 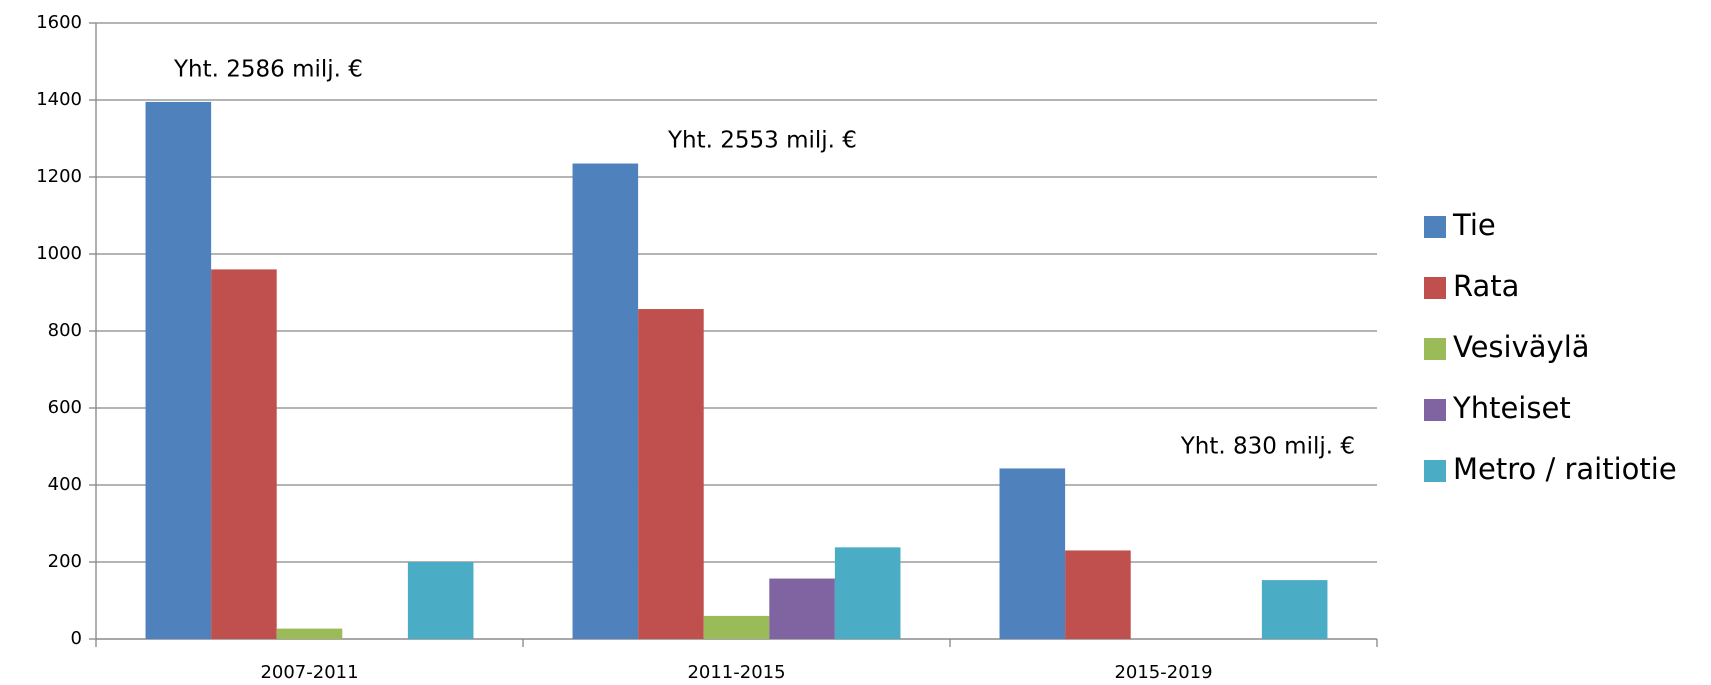 I want to click on legend-label: Tie, so click(x=1474, y=225).